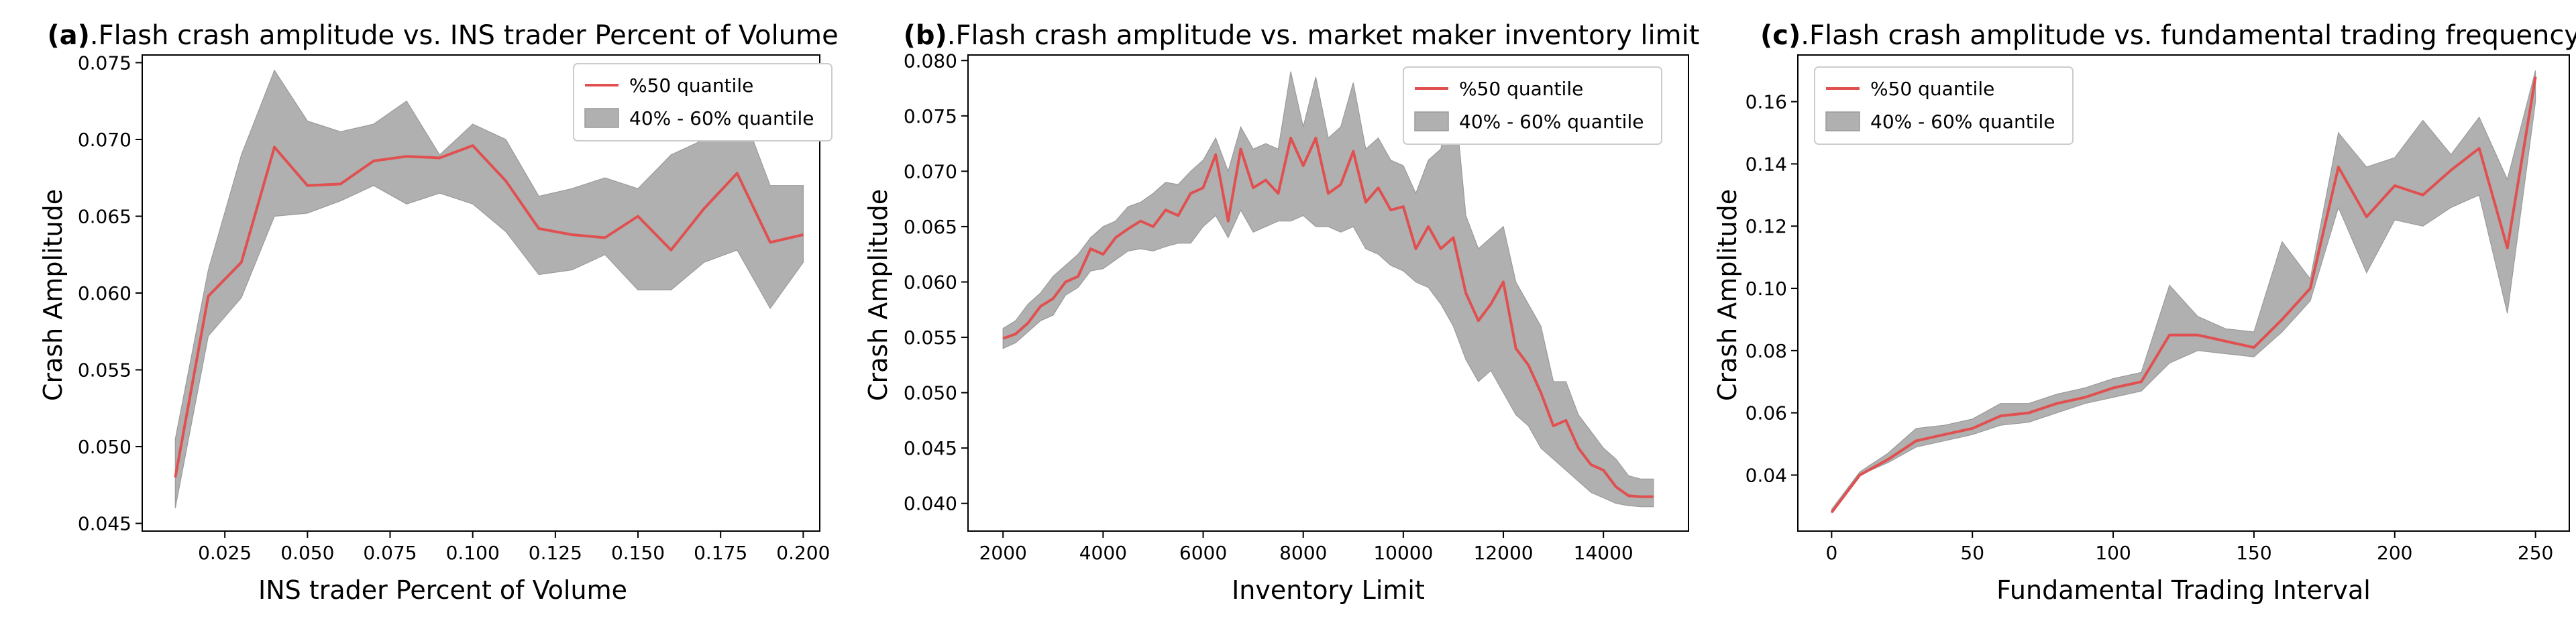  Describe the element at coordinates (1766, 351) in the screenshot. I see `panel-c-y-tick-label: 0.08` at that location.